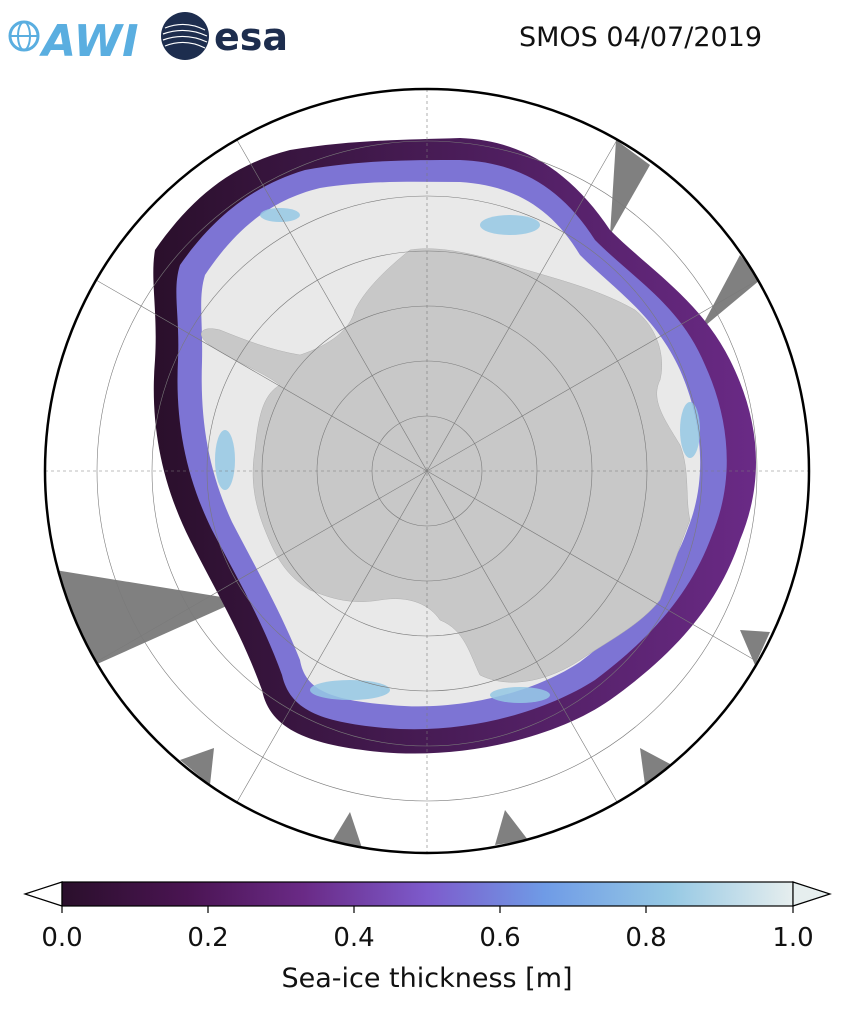 This screenshot has width=854, height=1026. I want to click on header: AWI esa SMOS 04/07/2019, so click(427, 40).